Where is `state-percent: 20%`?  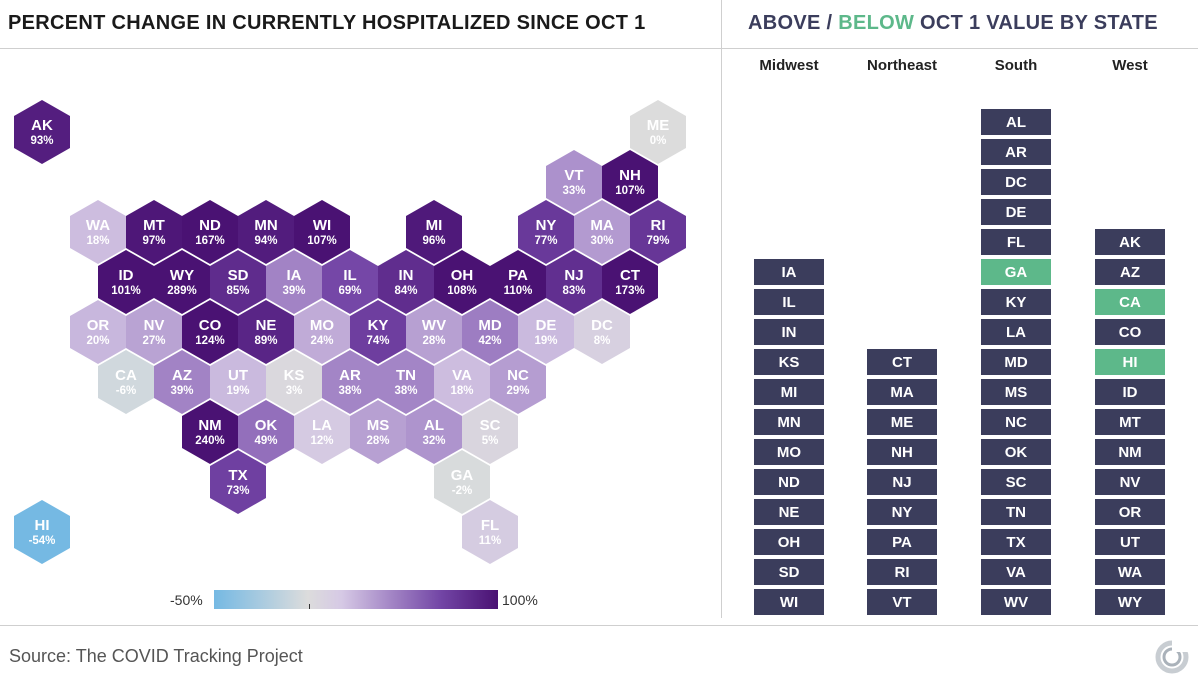 state-percent: 20% is located at coordinates (98, 340).